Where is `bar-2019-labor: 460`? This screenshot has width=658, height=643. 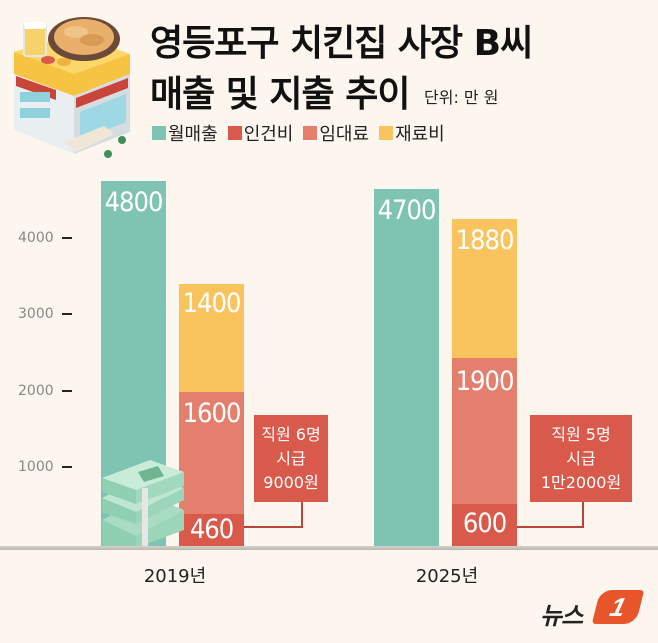
bar-2019-labor: 460 is located at coordinates (211, 530).